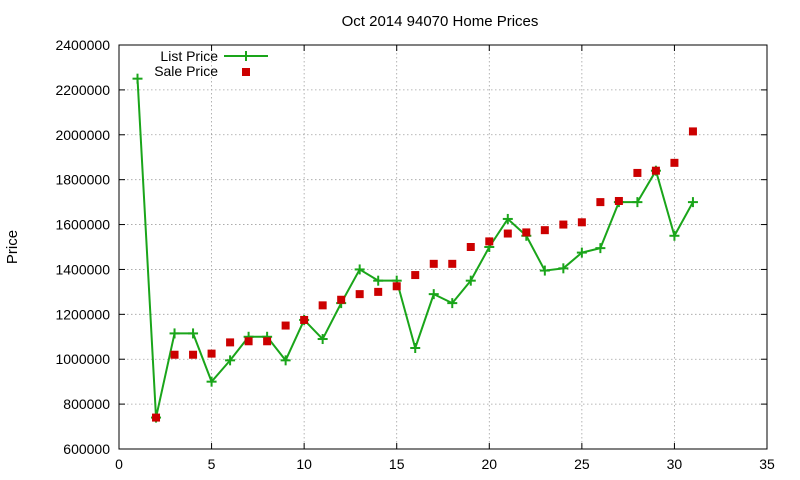  What do you see at coordinates (82, 135) in the screenshot?
I see `y-tick-label: 2000000` at bounding box center [82, 135].